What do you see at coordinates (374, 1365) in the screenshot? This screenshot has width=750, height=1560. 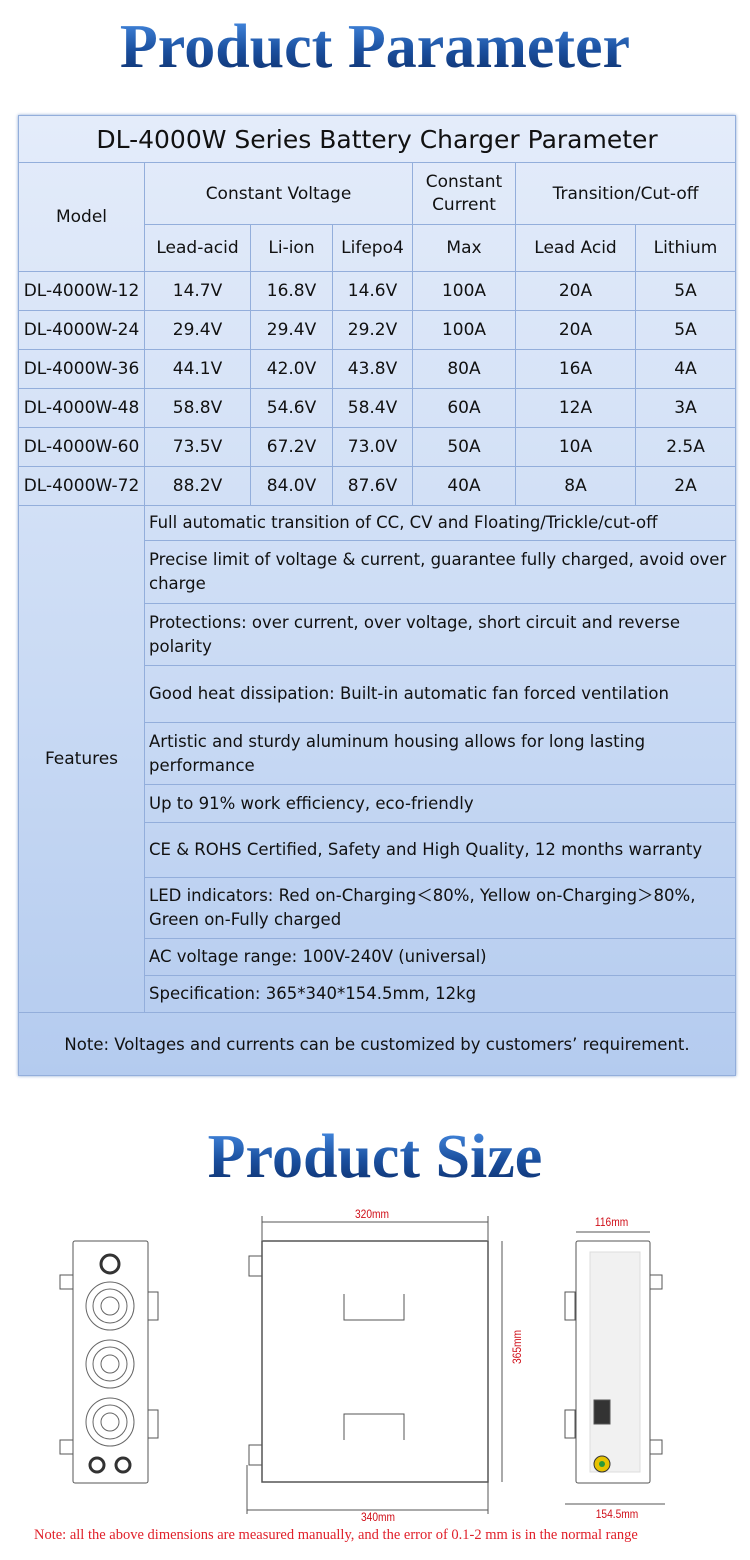 I see `side-view-drawing` at bounding box center [374, 1365].